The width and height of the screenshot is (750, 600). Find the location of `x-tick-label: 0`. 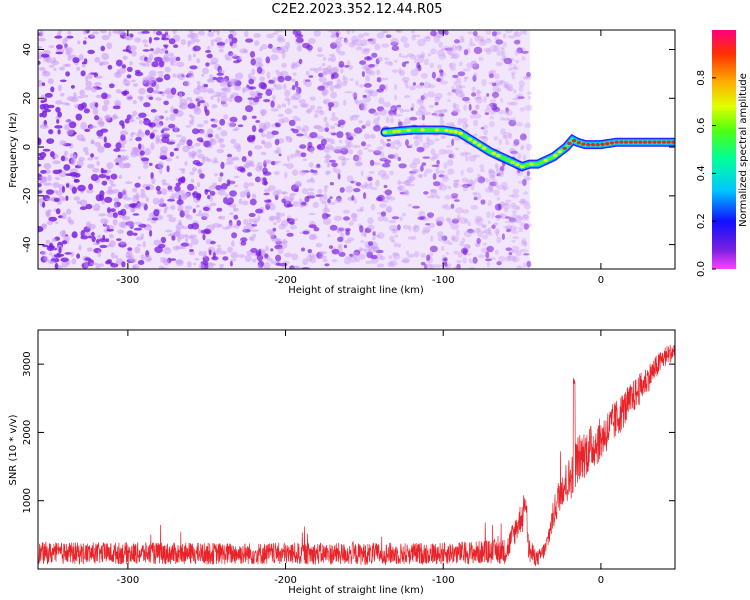

x-tick-label: 0 is located at coordinates (601, 580).